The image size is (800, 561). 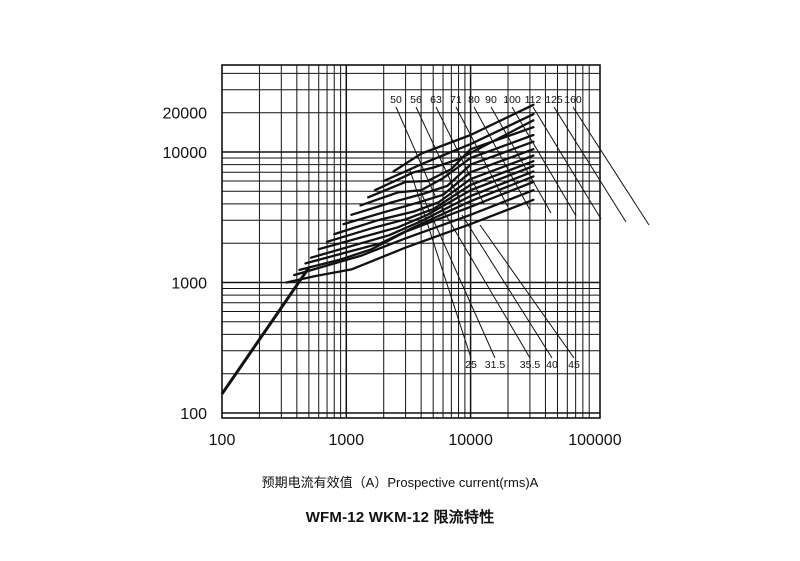 I want to click on rating-labels: 50 56 63 71 80 90 100 112 125 160 25 31.5 35.5 40 45, so click(x=486, y=232).